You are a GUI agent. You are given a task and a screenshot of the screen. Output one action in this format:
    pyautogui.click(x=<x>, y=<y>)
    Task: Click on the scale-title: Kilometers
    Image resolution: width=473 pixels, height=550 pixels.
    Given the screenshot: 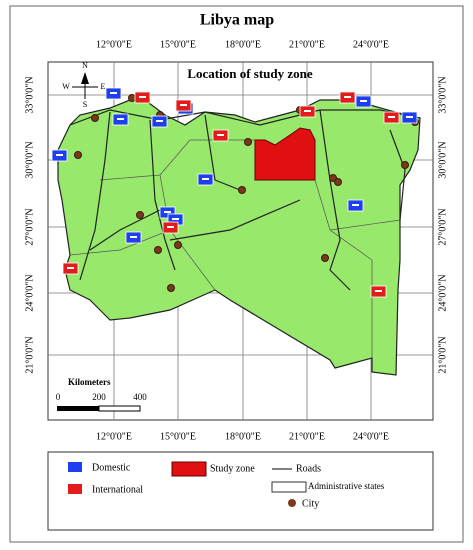 What is the action you would take?
    pyautogui.click(x=89, y=382)
    